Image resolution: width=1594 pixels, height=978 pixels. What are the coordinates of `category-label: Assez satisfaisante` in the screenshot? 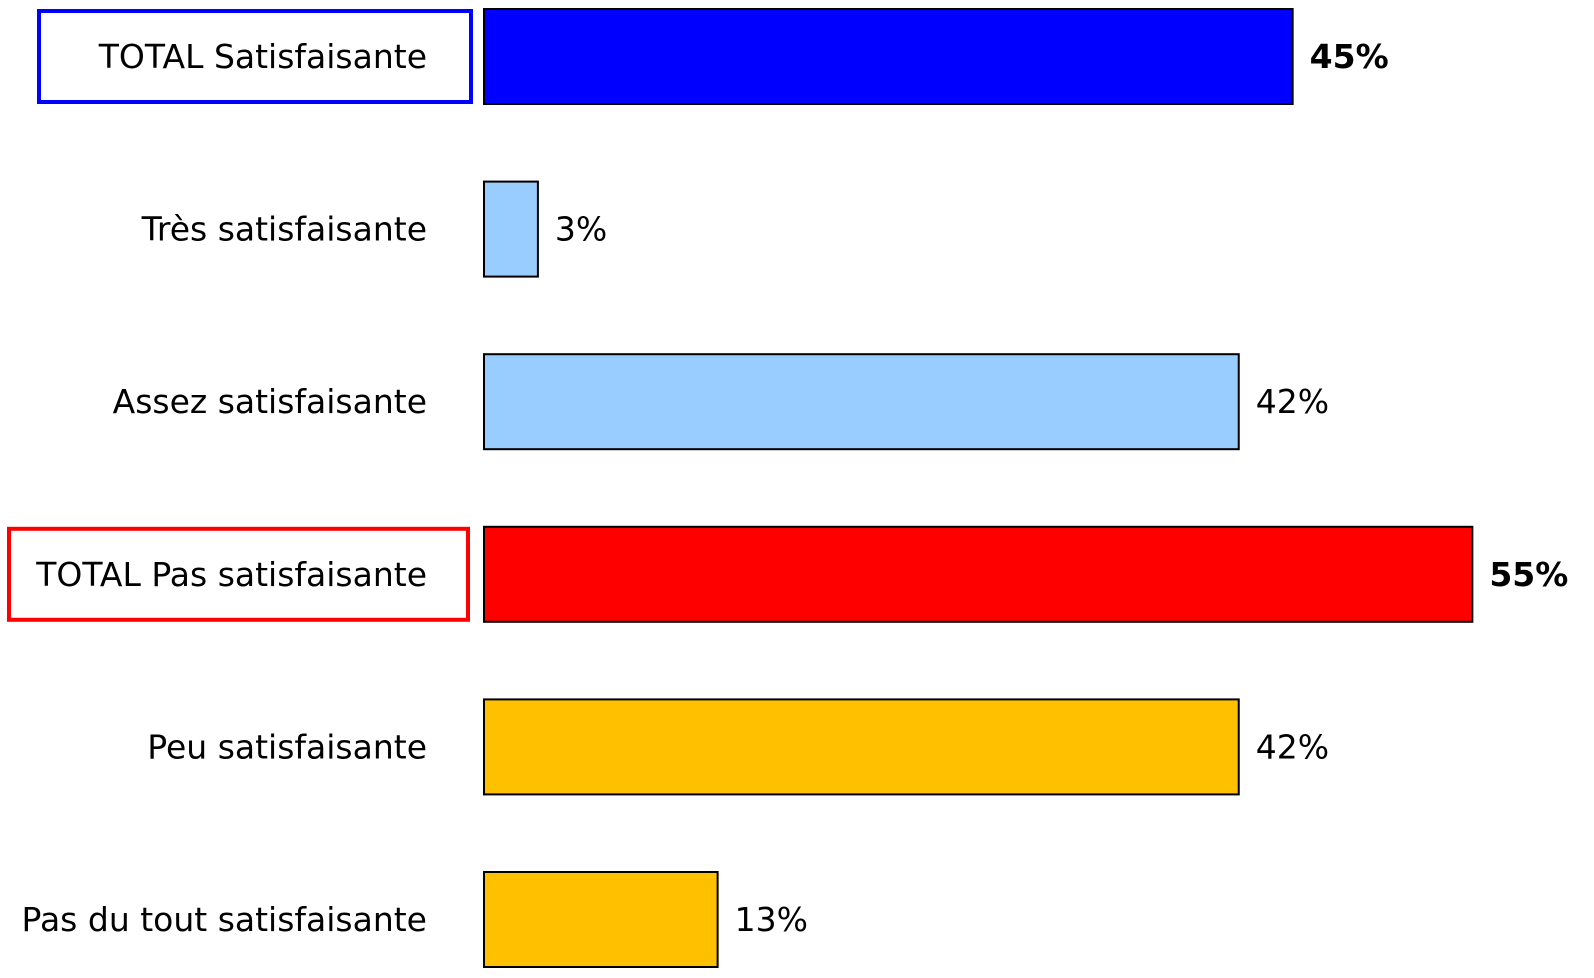 It's located at (270, 401).